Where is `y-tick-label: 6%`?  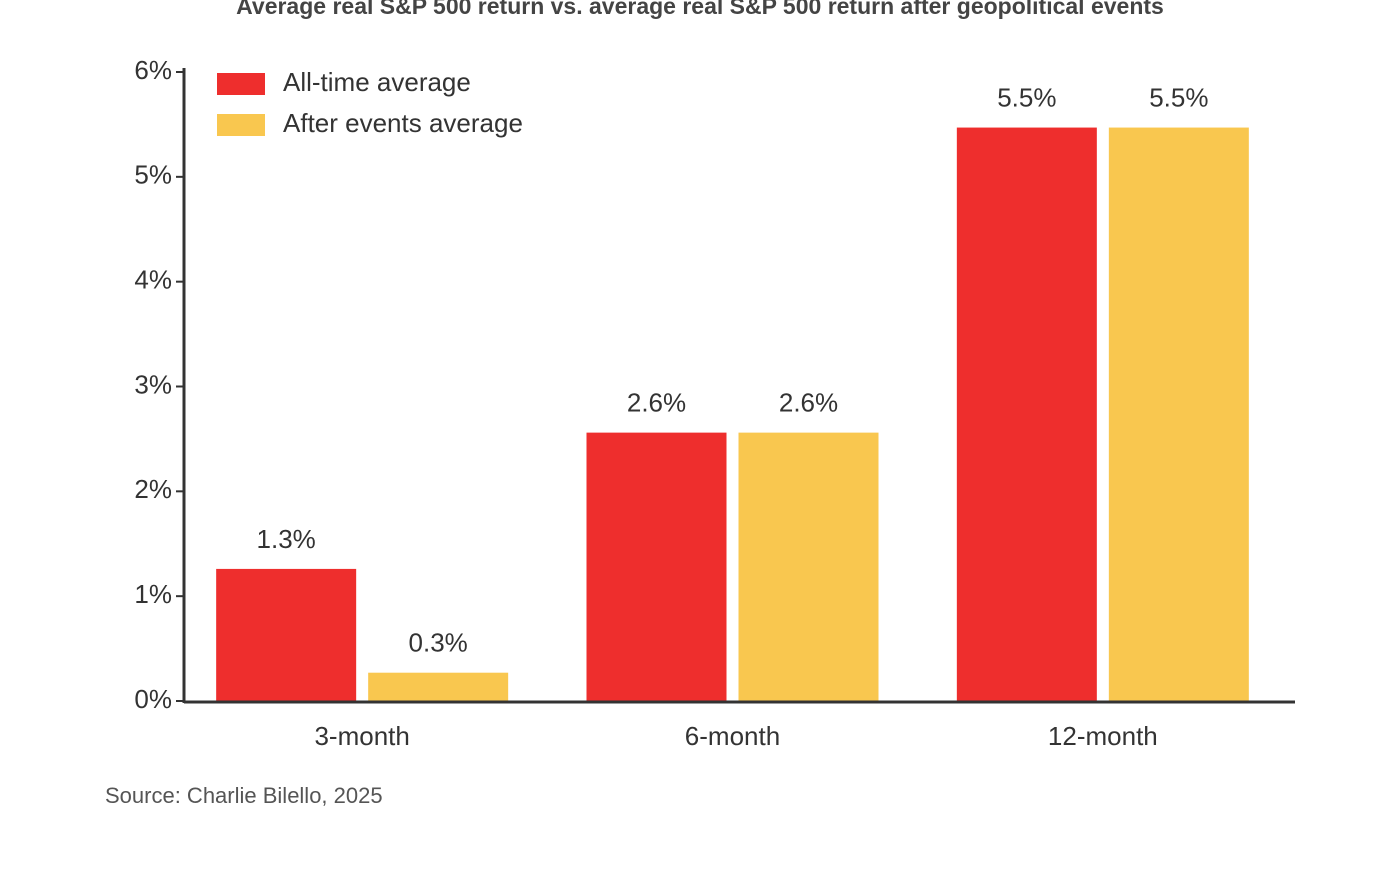 y-tick-label: 6% is located at coordinates (153, 70).